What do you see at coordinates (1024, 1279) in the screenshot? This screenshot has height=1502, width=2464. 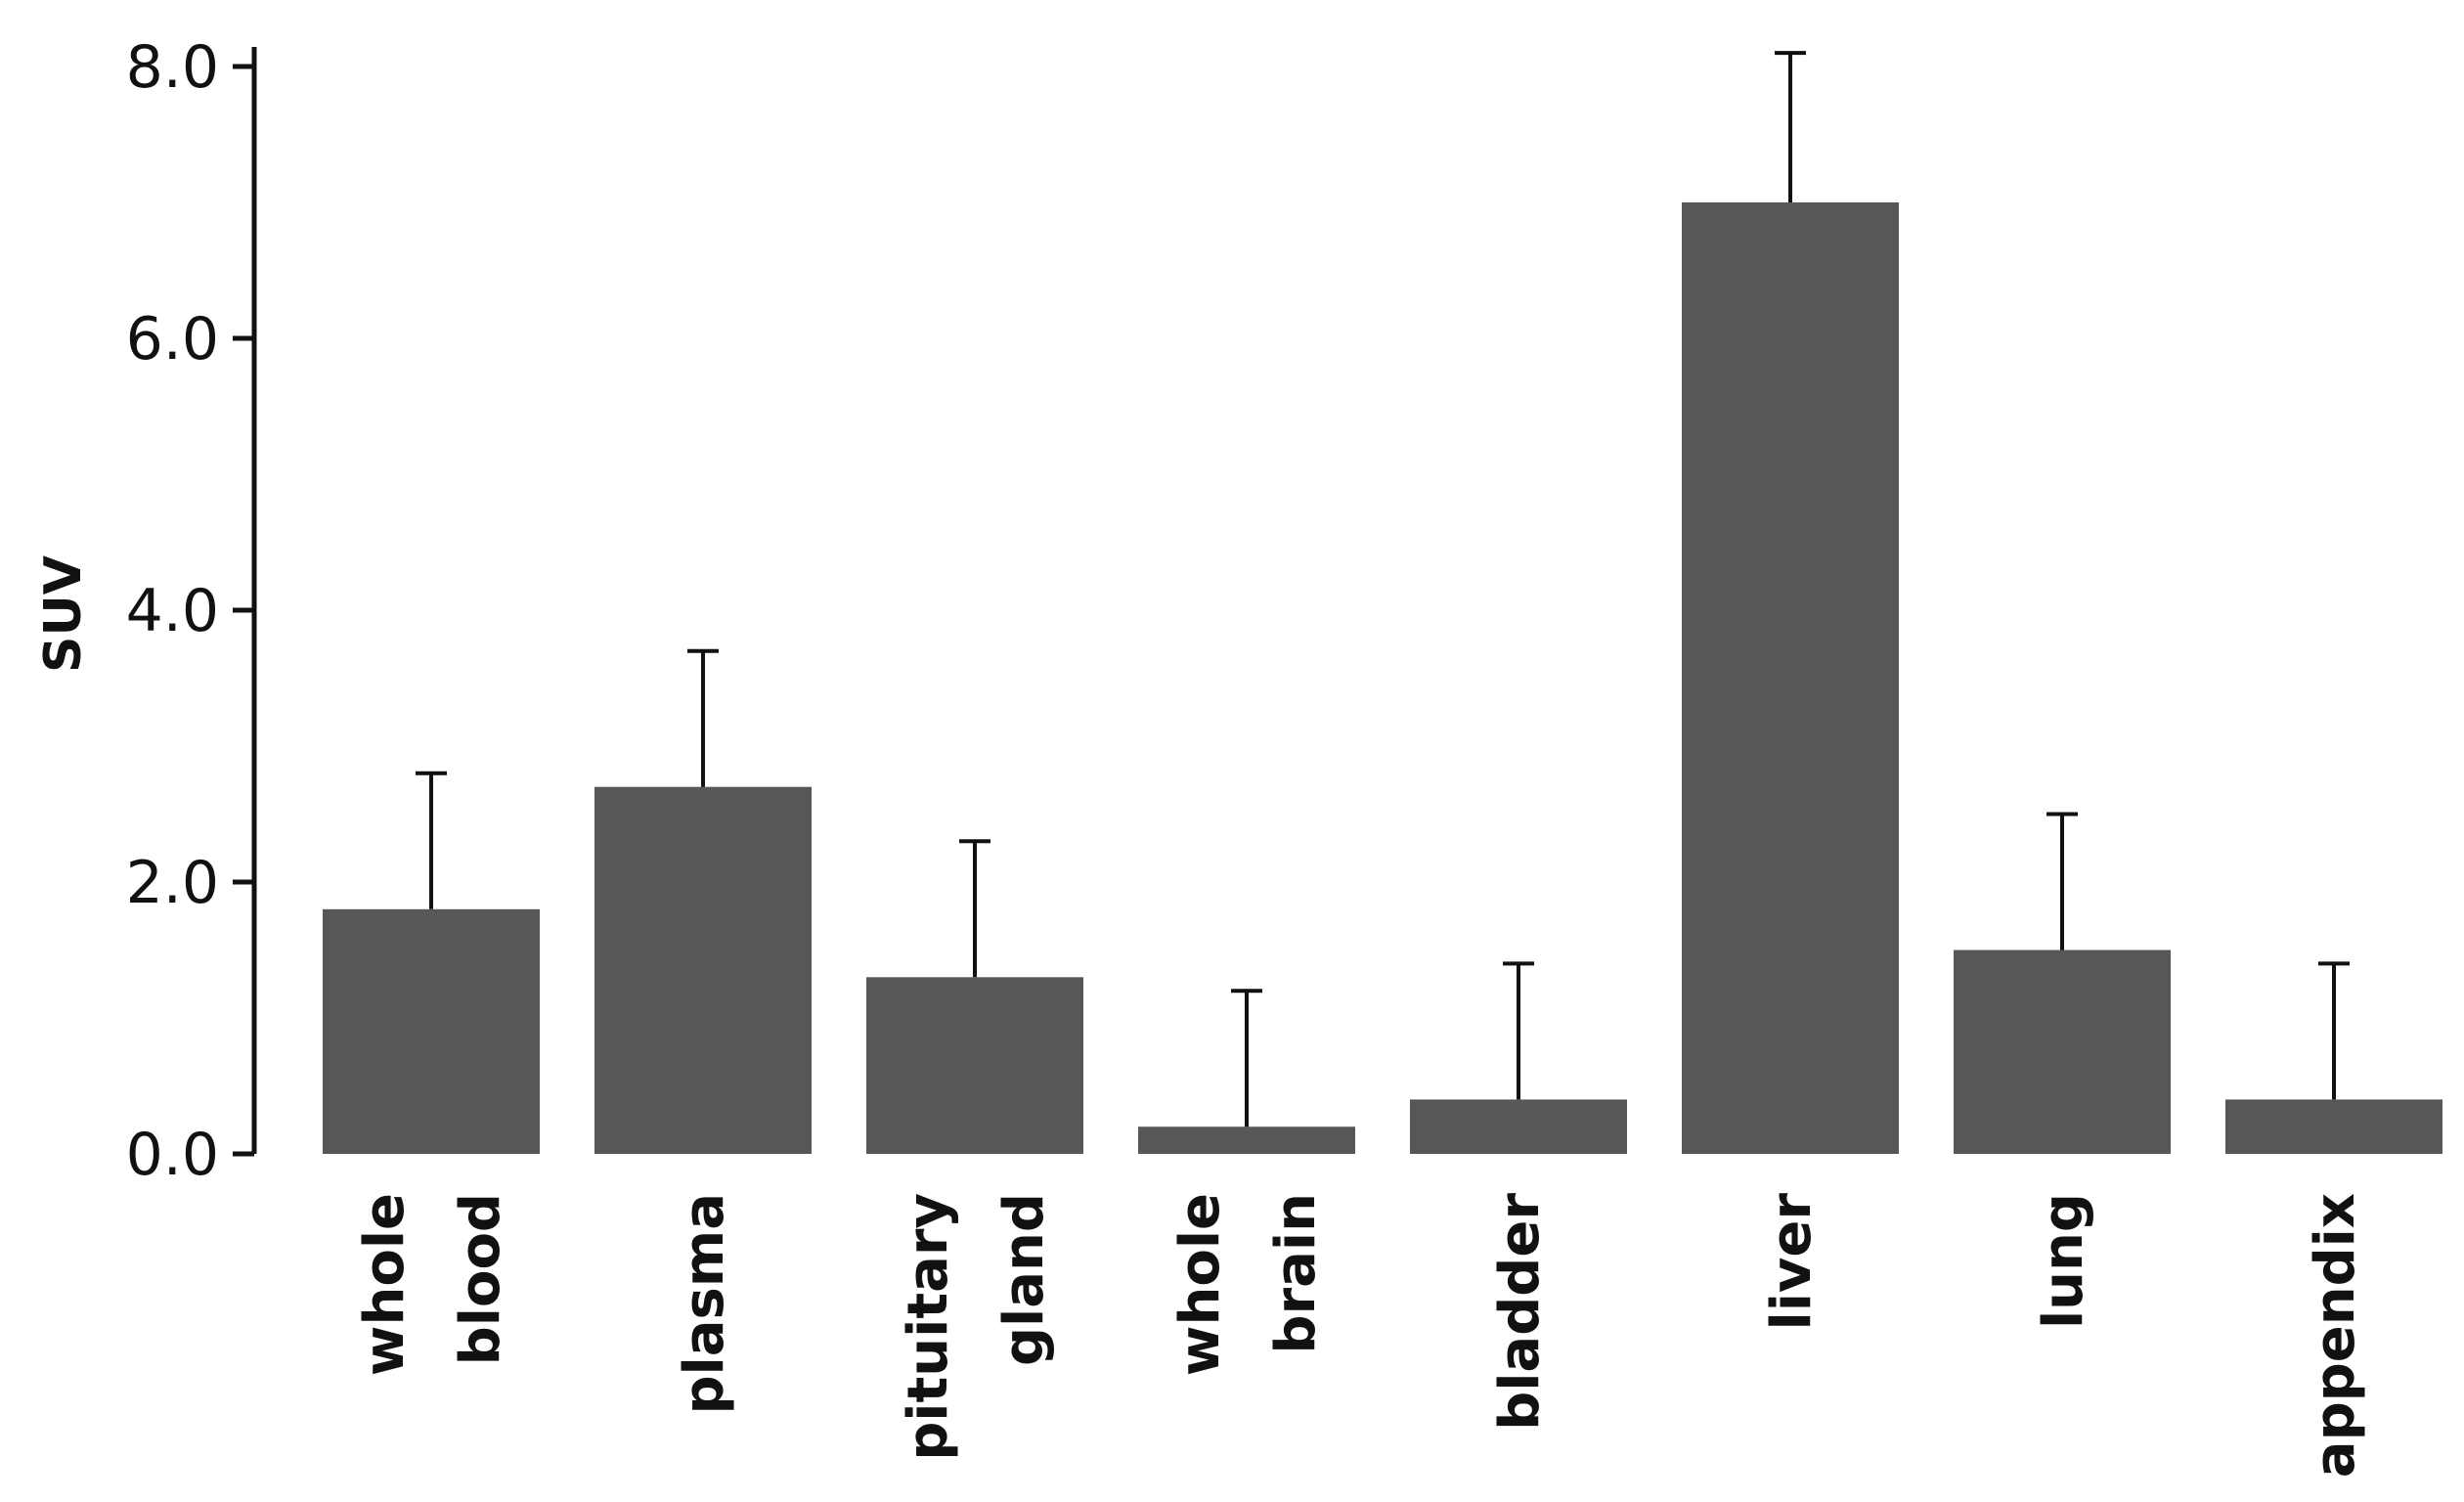 I see `x-category-label: gland` at bounding box center [1024, 1279].